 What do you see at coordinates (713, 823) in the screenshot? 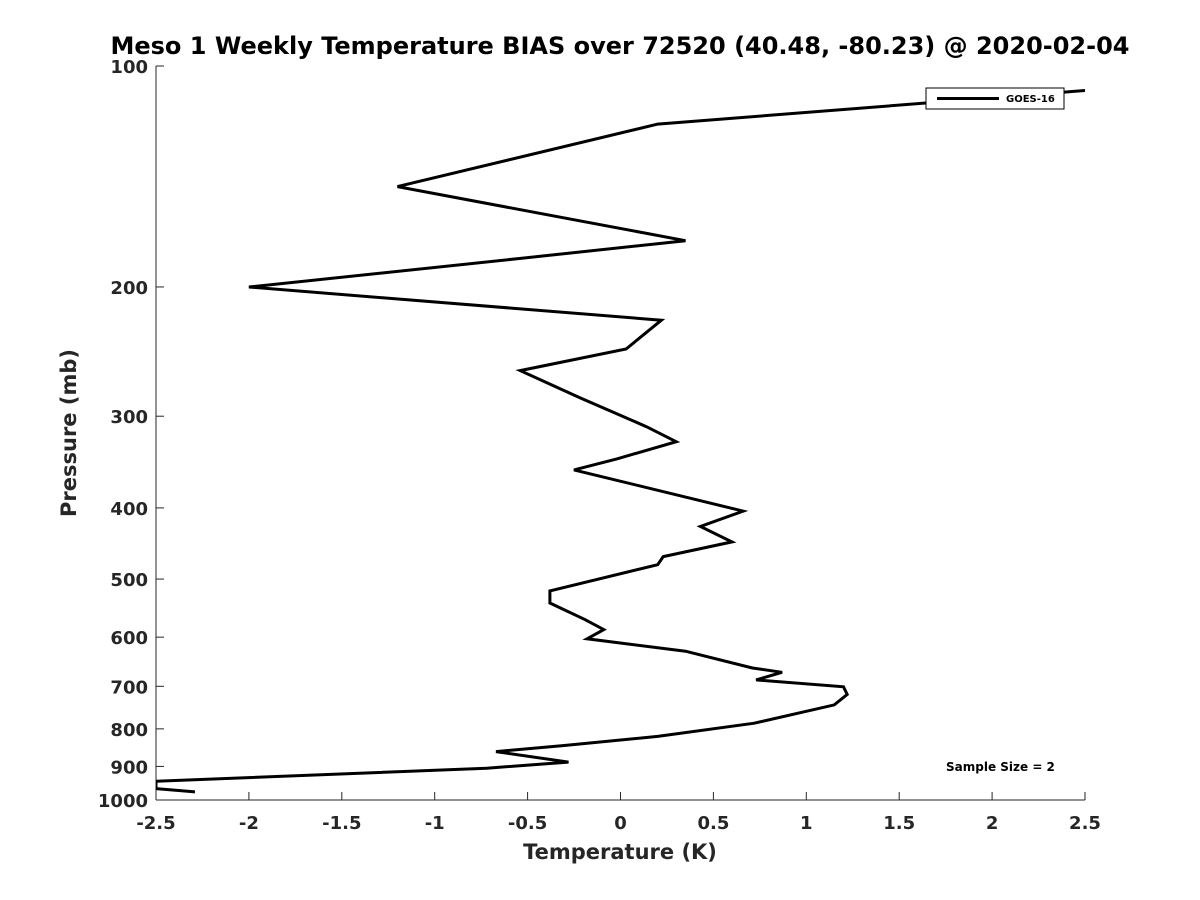
I see `x-tick-label: 0.5` at bounding box center [713, 823].